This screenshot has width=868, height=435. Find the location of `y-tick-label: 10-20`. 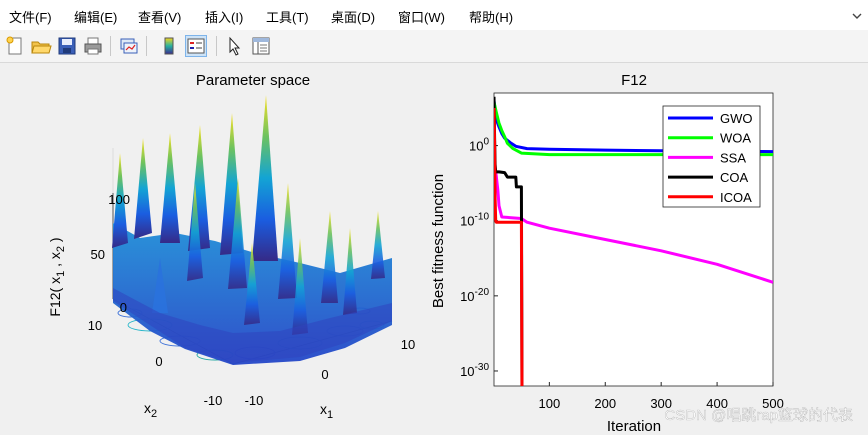

y-tick-label: 10-20 is located at coordinates (474, 295).